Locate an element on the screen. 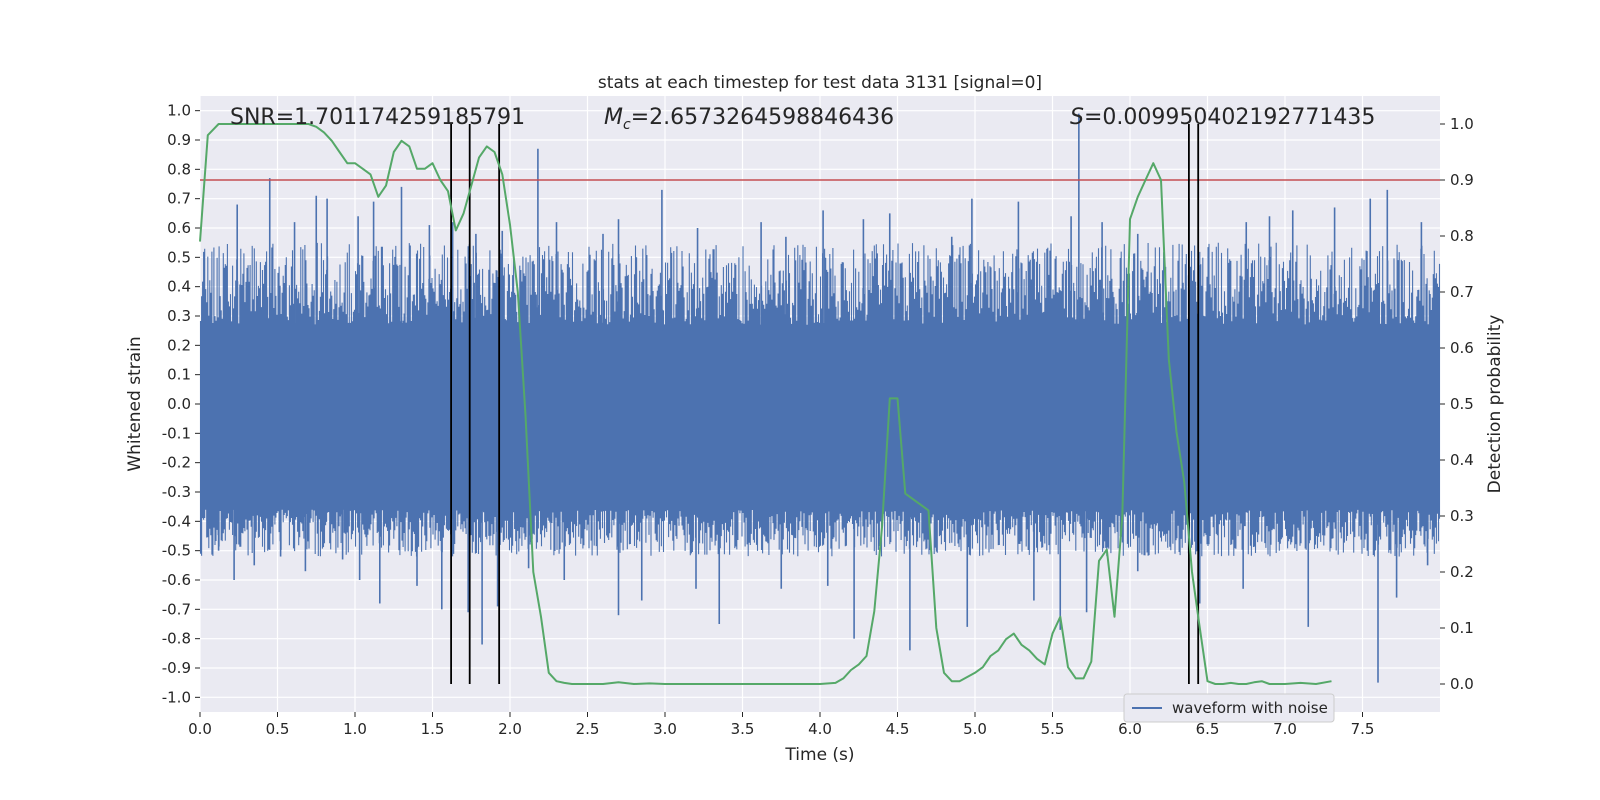 This screenshot has height=800, width=1600. y2-tick-label: 1.0 is located at coordinates (1462, 124).